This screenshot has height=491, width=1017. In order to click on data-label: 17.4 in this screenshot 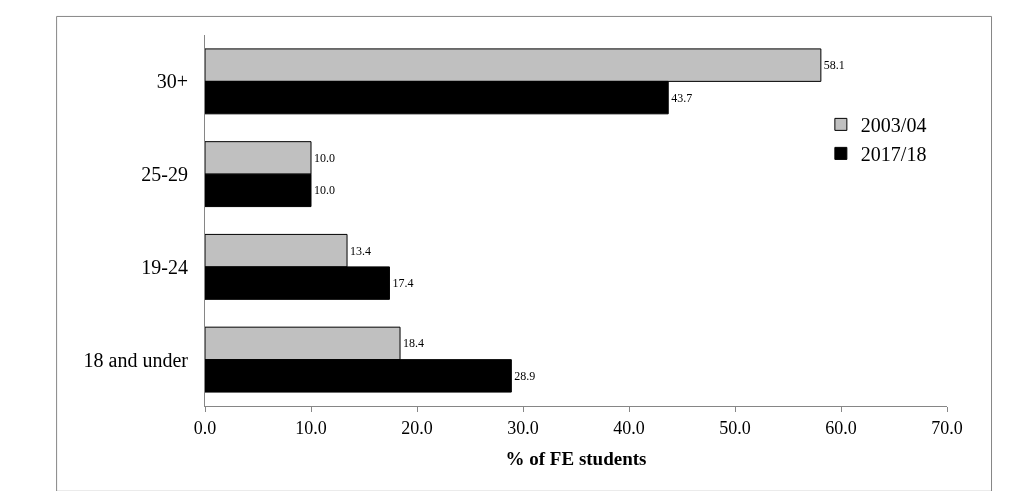, I will do `click(403, 283)`.